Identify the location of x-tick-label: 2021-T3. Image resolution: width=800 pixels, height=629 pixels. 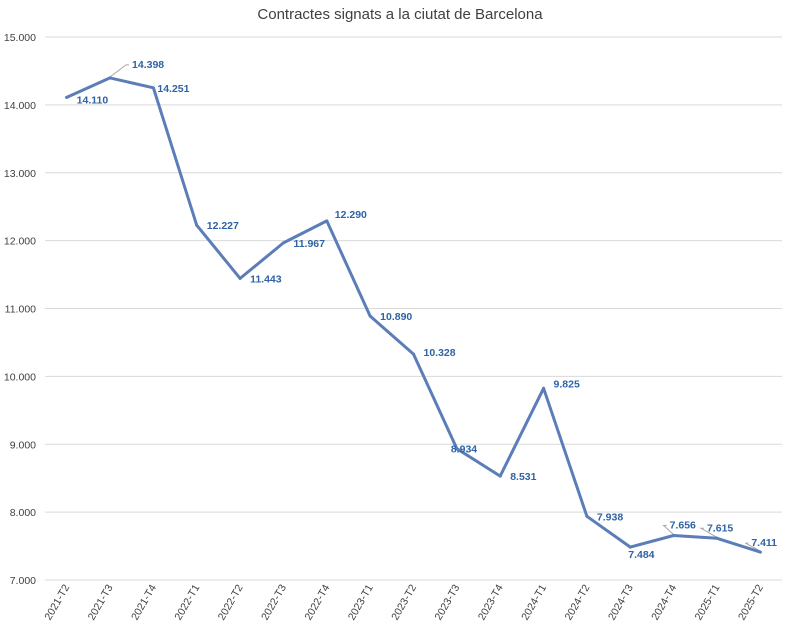
(101, 602).